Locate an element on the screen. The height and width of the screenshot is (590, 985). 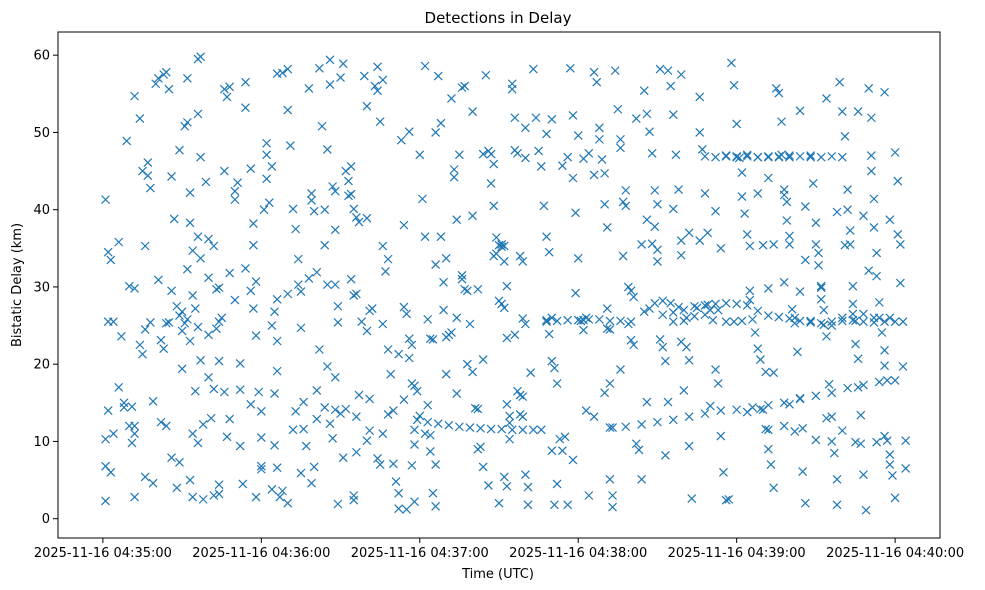
y-tick-label: 50 is located at coordinates (41, 133).